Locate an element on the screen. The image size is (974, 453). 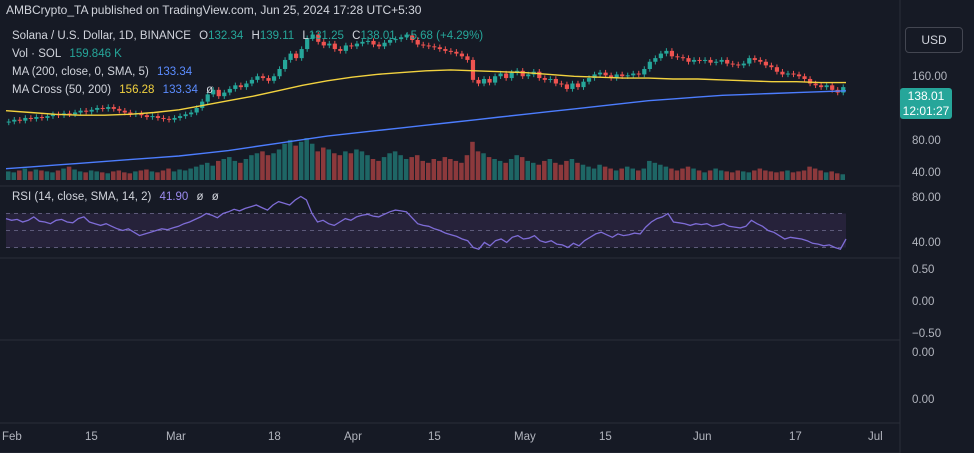
time-axis-tick: Feb is located at coordinates (12, 437).